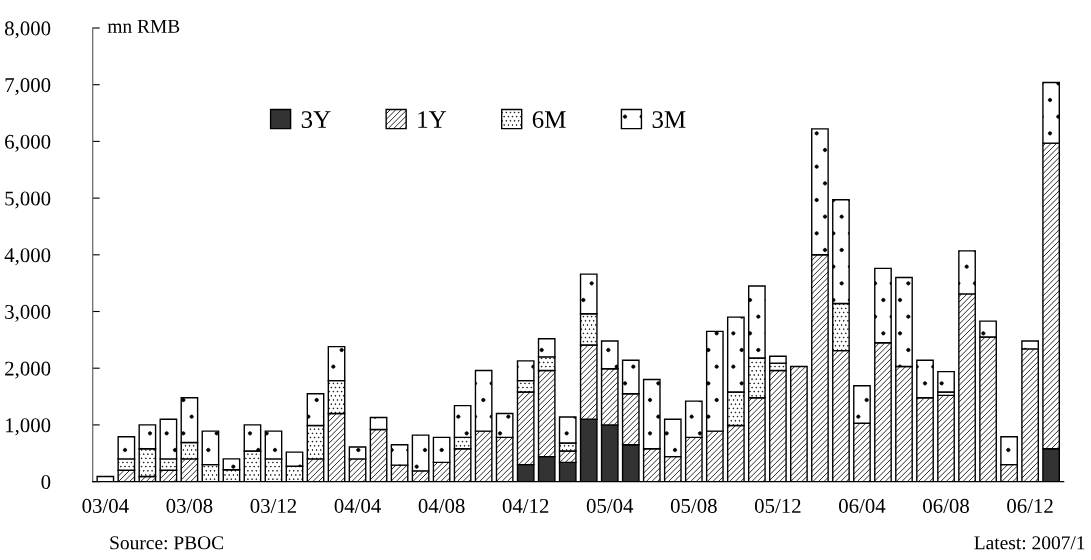 The image size is (1091, 560). What do you see at coordinates (946, 381) in the screenshot?
I see `bar` at bounding box center [946, 381].